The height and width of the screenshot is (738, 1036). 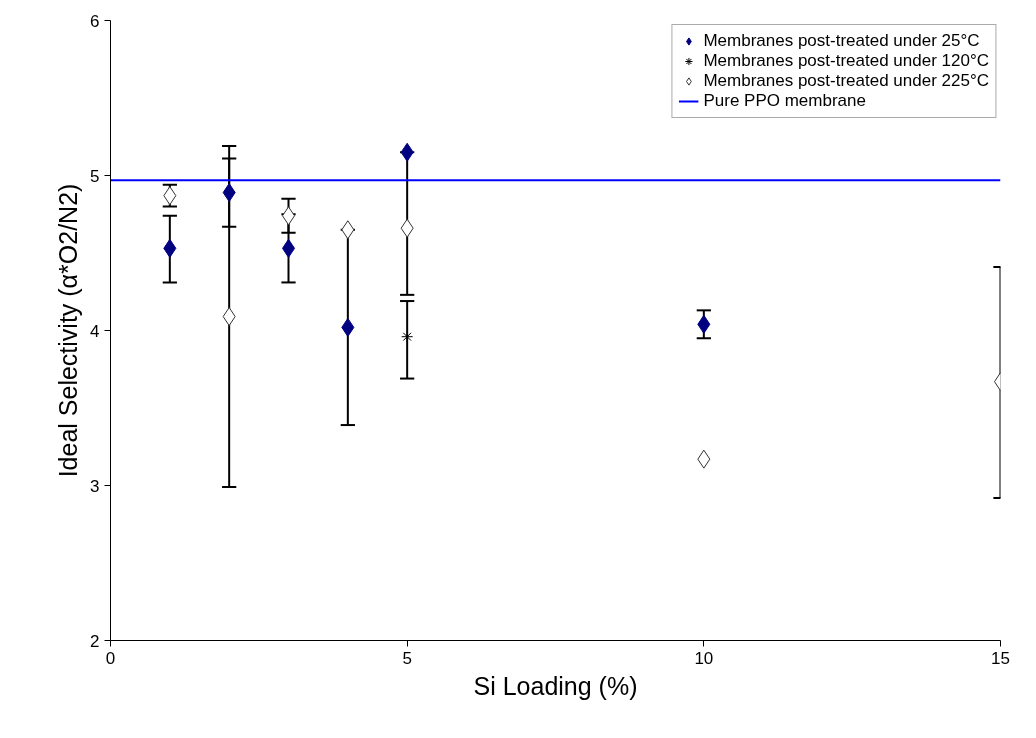 What do you see at coordinates (110, 658) in the screenshot?
I see `x-tick-label: 0` at bounding box center [110, 658].